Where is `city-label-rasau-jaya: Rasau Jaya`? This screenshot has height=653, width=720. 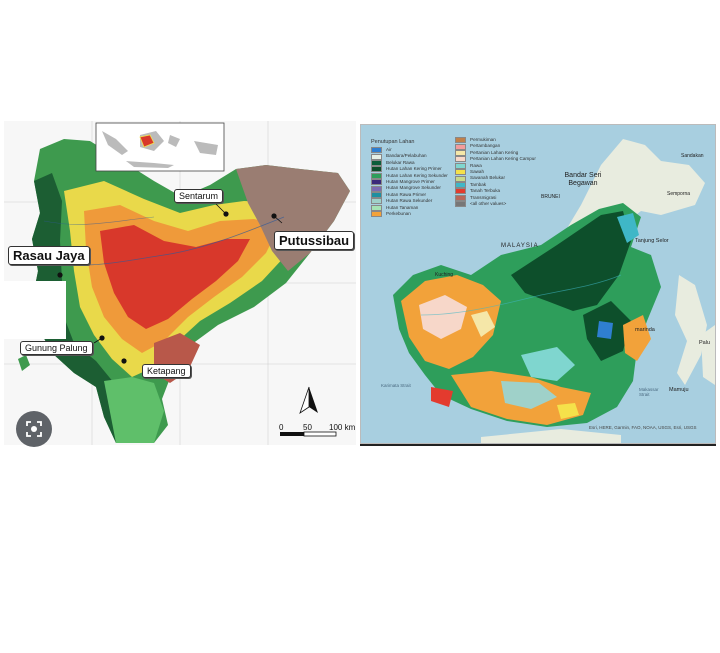 city-label-rasau-jaya: Rasau Jaya is located at coordinates (49, 255).